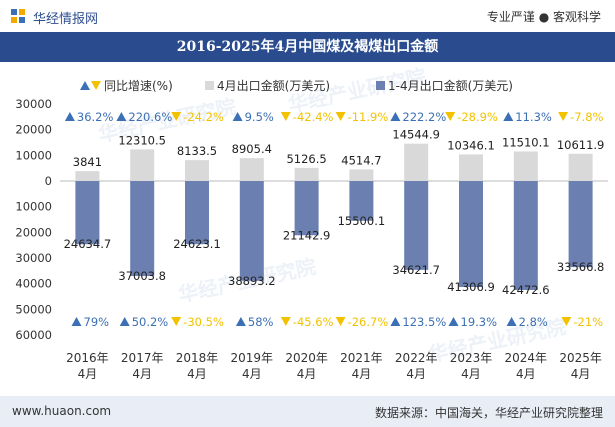  What do you see at coordinates (416, 270) in the screenshot?
I see `data-label-cumulative: 34621.7` at bounding box center [416, 270].